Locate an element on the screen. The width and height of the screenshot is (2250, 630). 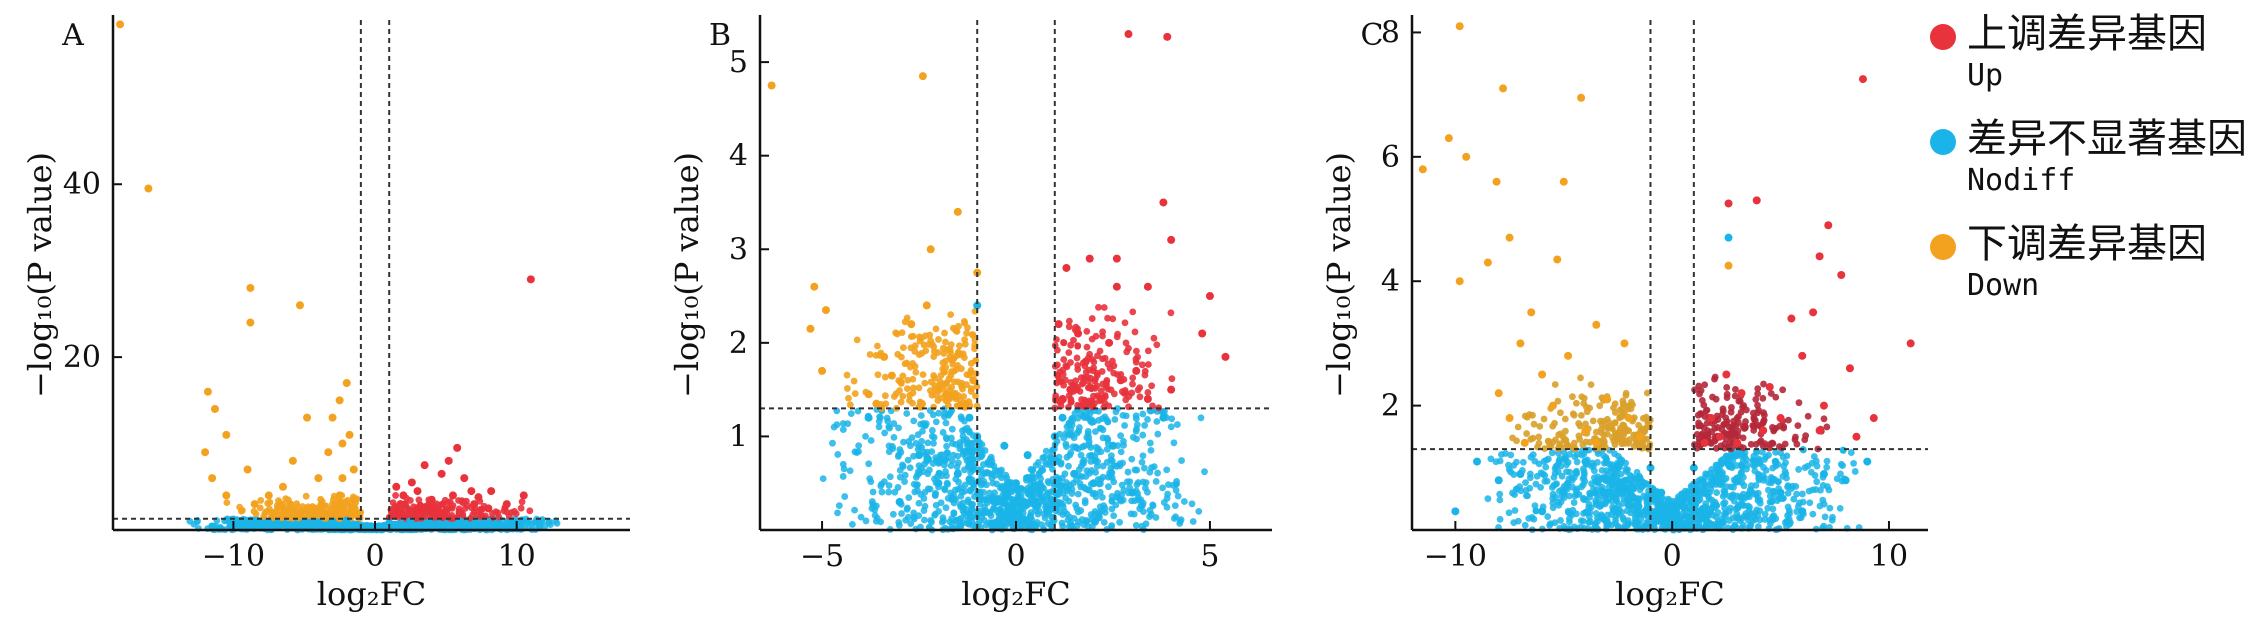
legend-label-nodiff-en: Nodiff is located at coordinates (2021, 180).